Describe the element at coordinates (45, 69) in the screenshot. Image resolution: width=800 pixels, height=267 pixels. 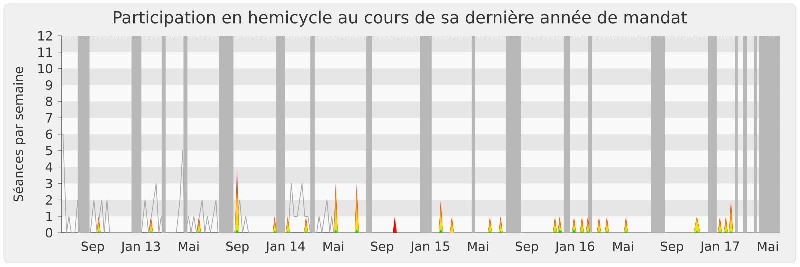
I see `y-tick-label: 10` at that location.